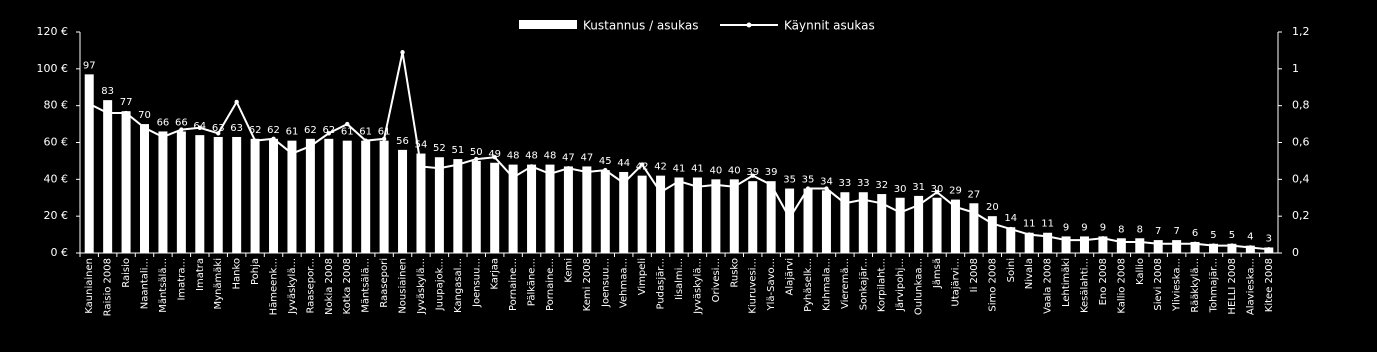  What do you see at coordinates (881, 185) in the screenshot?
I see `value-label: 32` at bounding box center [881, 185].